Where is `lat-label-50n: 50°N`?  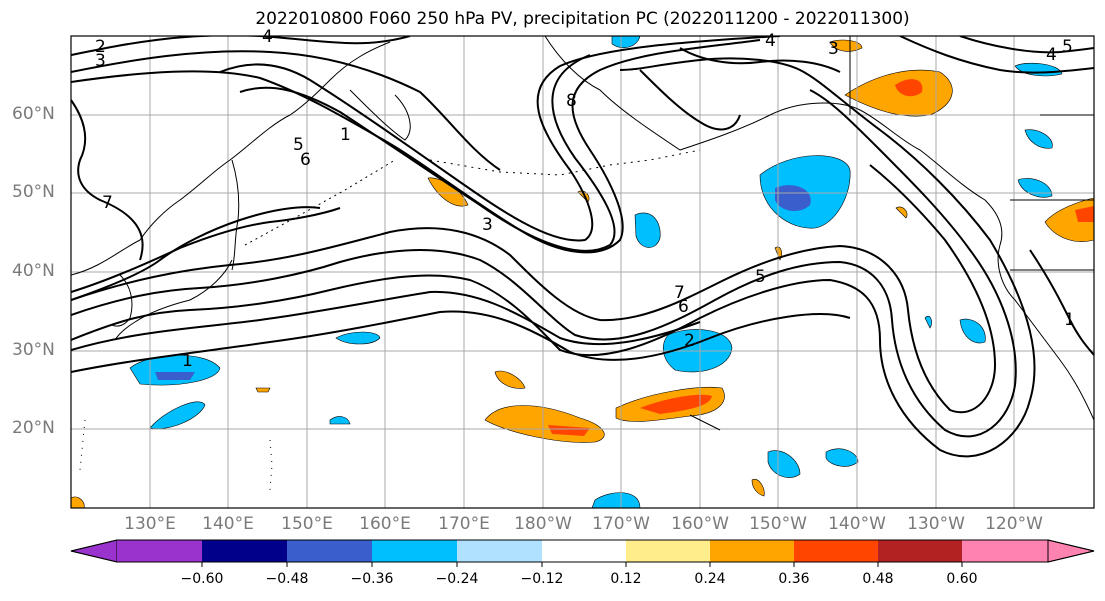
lat-label-50n: 50°N is located at coordinates (33, 192).